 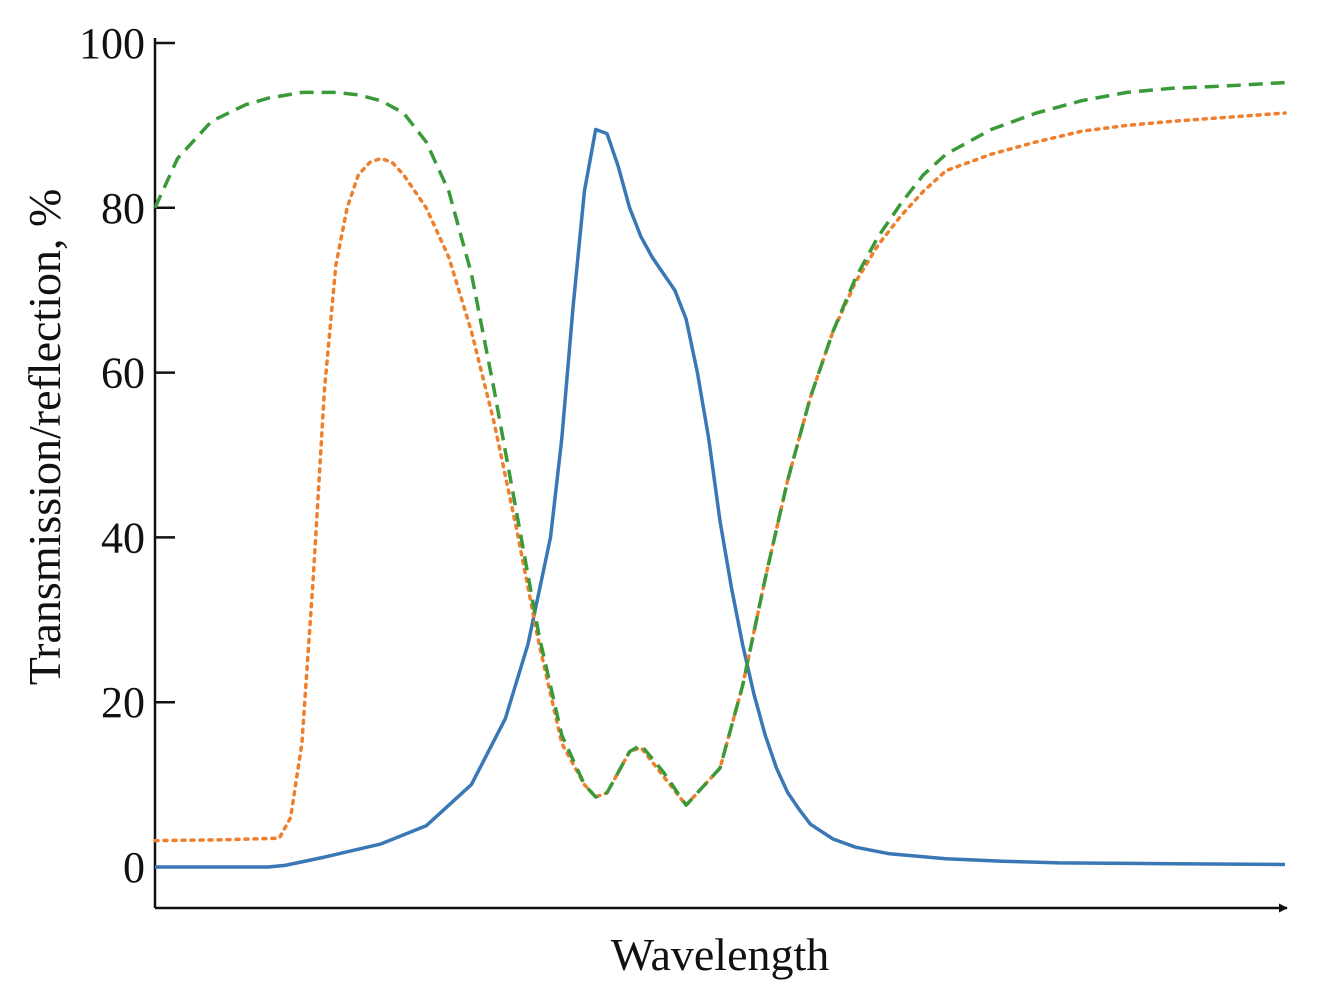 What do you see at coordinates (134, 867) in the screenshot?
I see `y-tick-label-0: 0` at bounding box center [134, 867].